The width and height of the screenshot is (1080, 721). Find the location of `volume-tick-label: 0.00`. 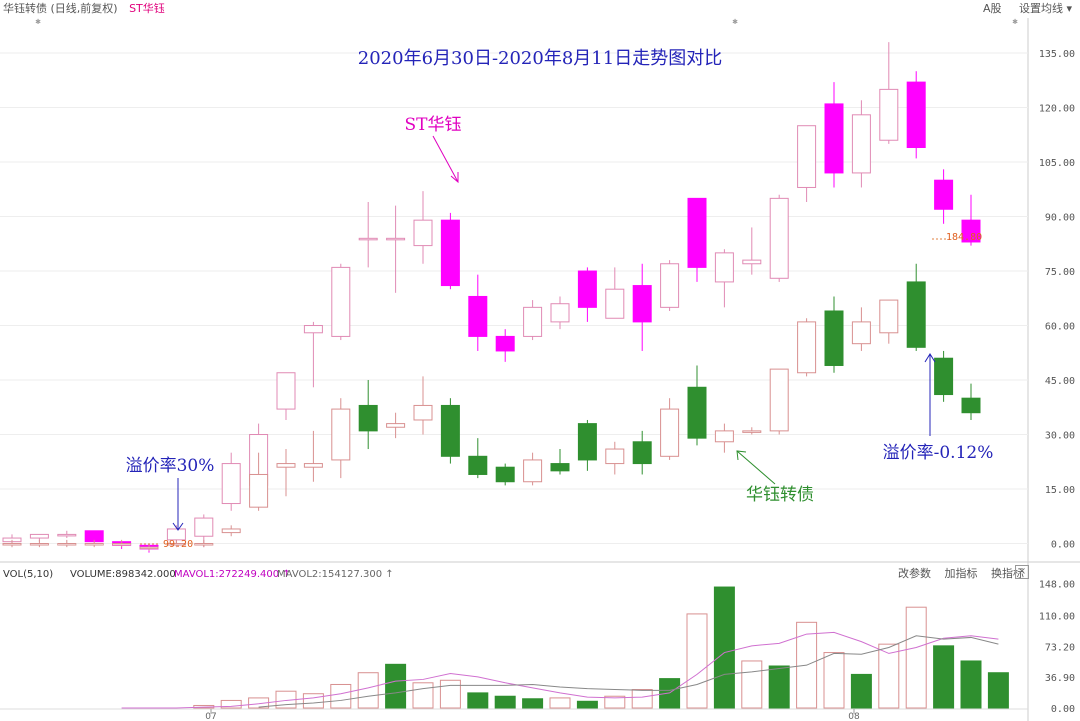

volume-tick-label: 0.00 is located at coordinates (1063, 709).